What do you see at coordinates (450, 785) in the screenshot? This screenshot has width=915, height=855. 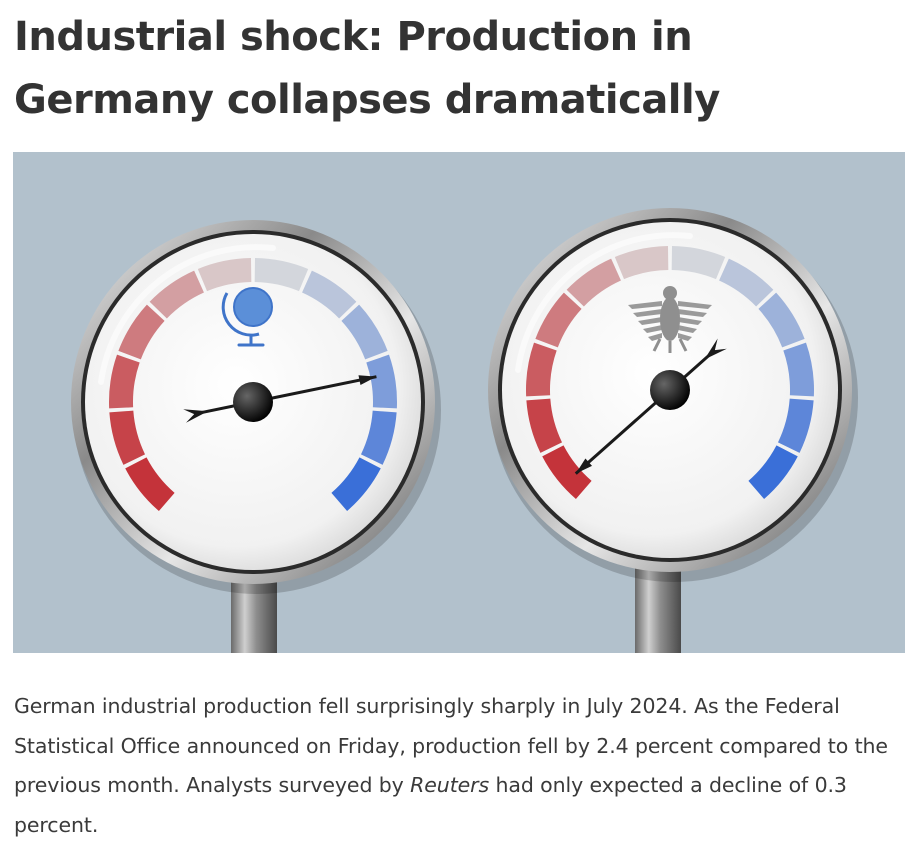 I see `lead-source: Reuters` at bounding box center [450, 785].